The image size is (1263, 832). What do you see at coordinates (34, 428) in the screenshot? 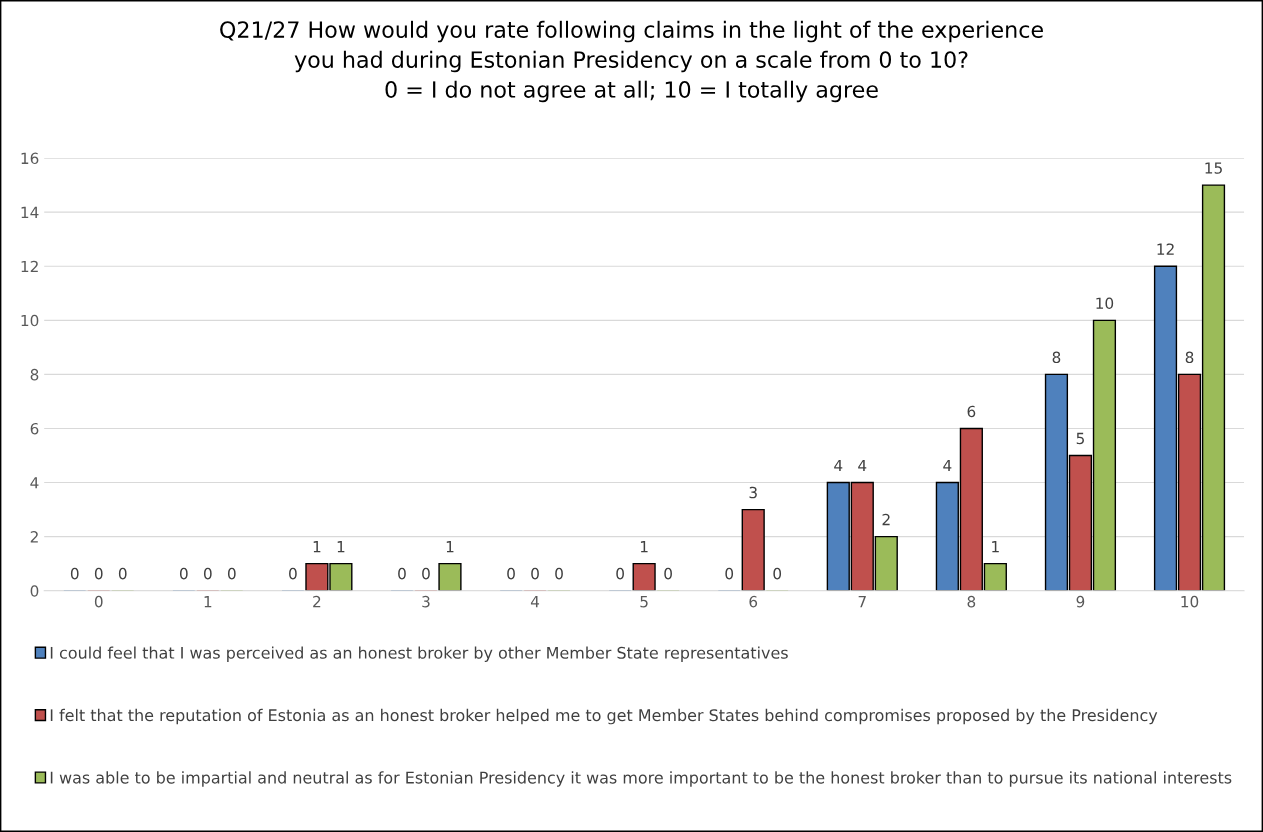
I see `y-tick-label: 6` at bounding box center [34, 428].